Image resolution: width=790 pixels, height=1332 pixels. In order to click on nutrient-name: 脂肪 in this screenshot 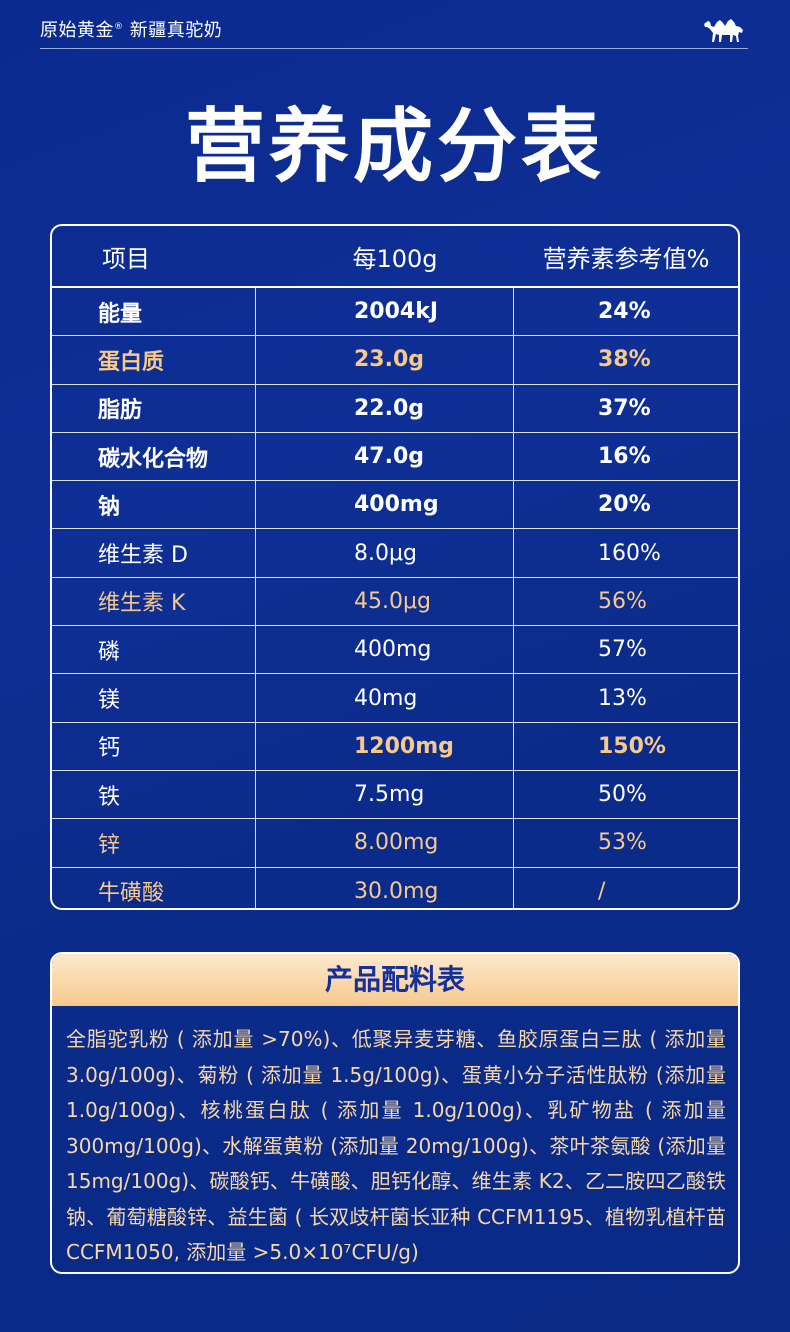, I will do `click(154, 408)`.